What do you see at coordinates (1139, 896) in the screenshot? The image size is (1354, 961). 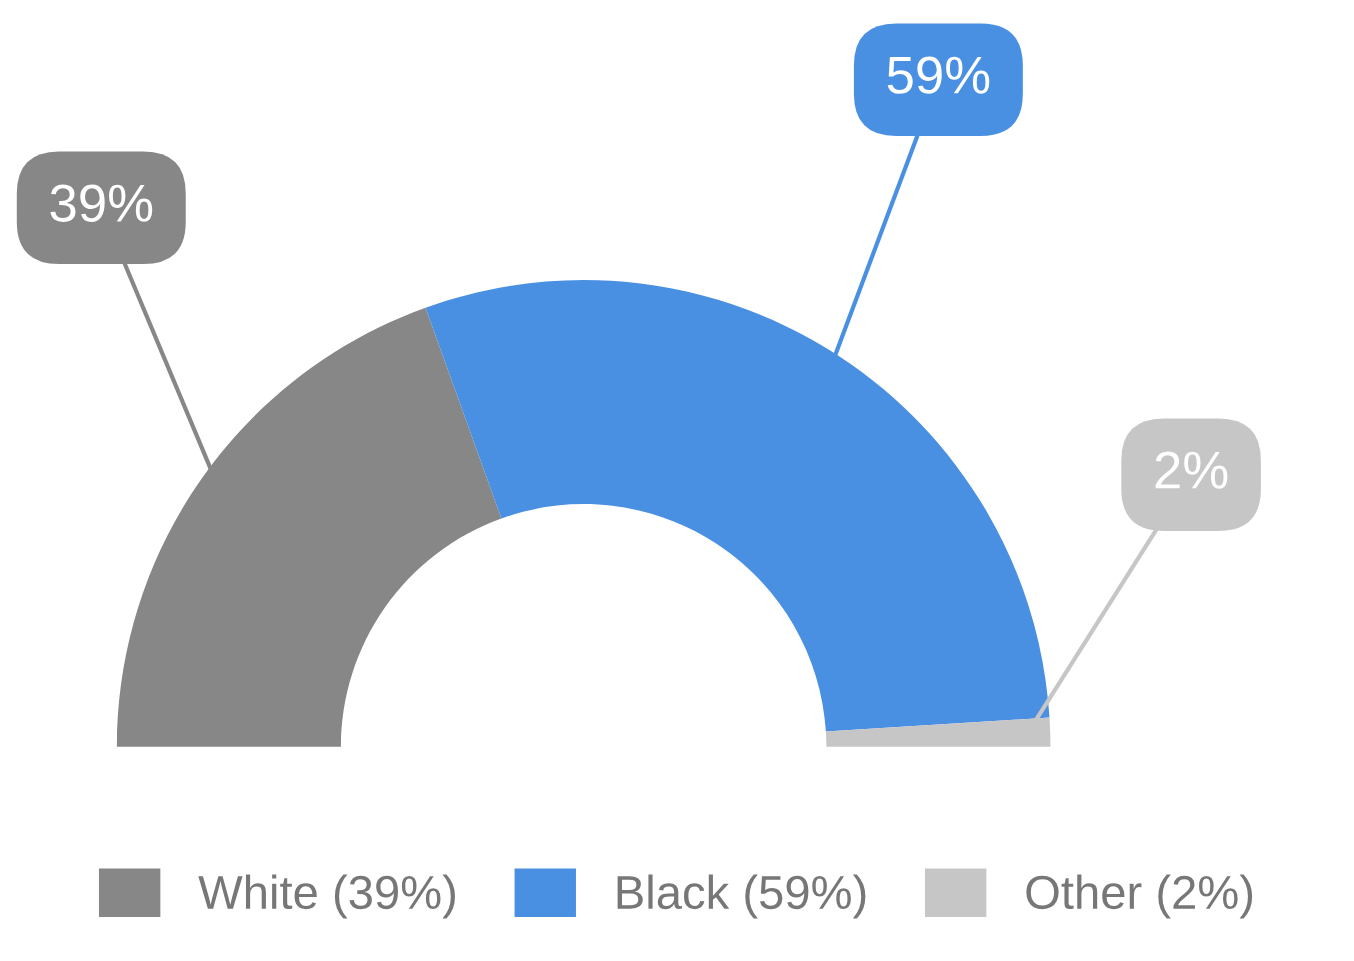 I see `legend-label: Other (2%)` at bounding box center [1139, 896].